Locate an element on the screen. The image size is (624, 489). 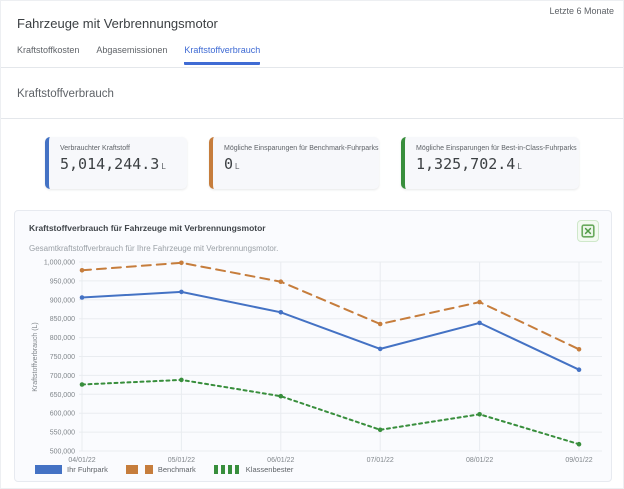
legend-item-klassenbester: Klassenbester is located at coordinates (253, 469).